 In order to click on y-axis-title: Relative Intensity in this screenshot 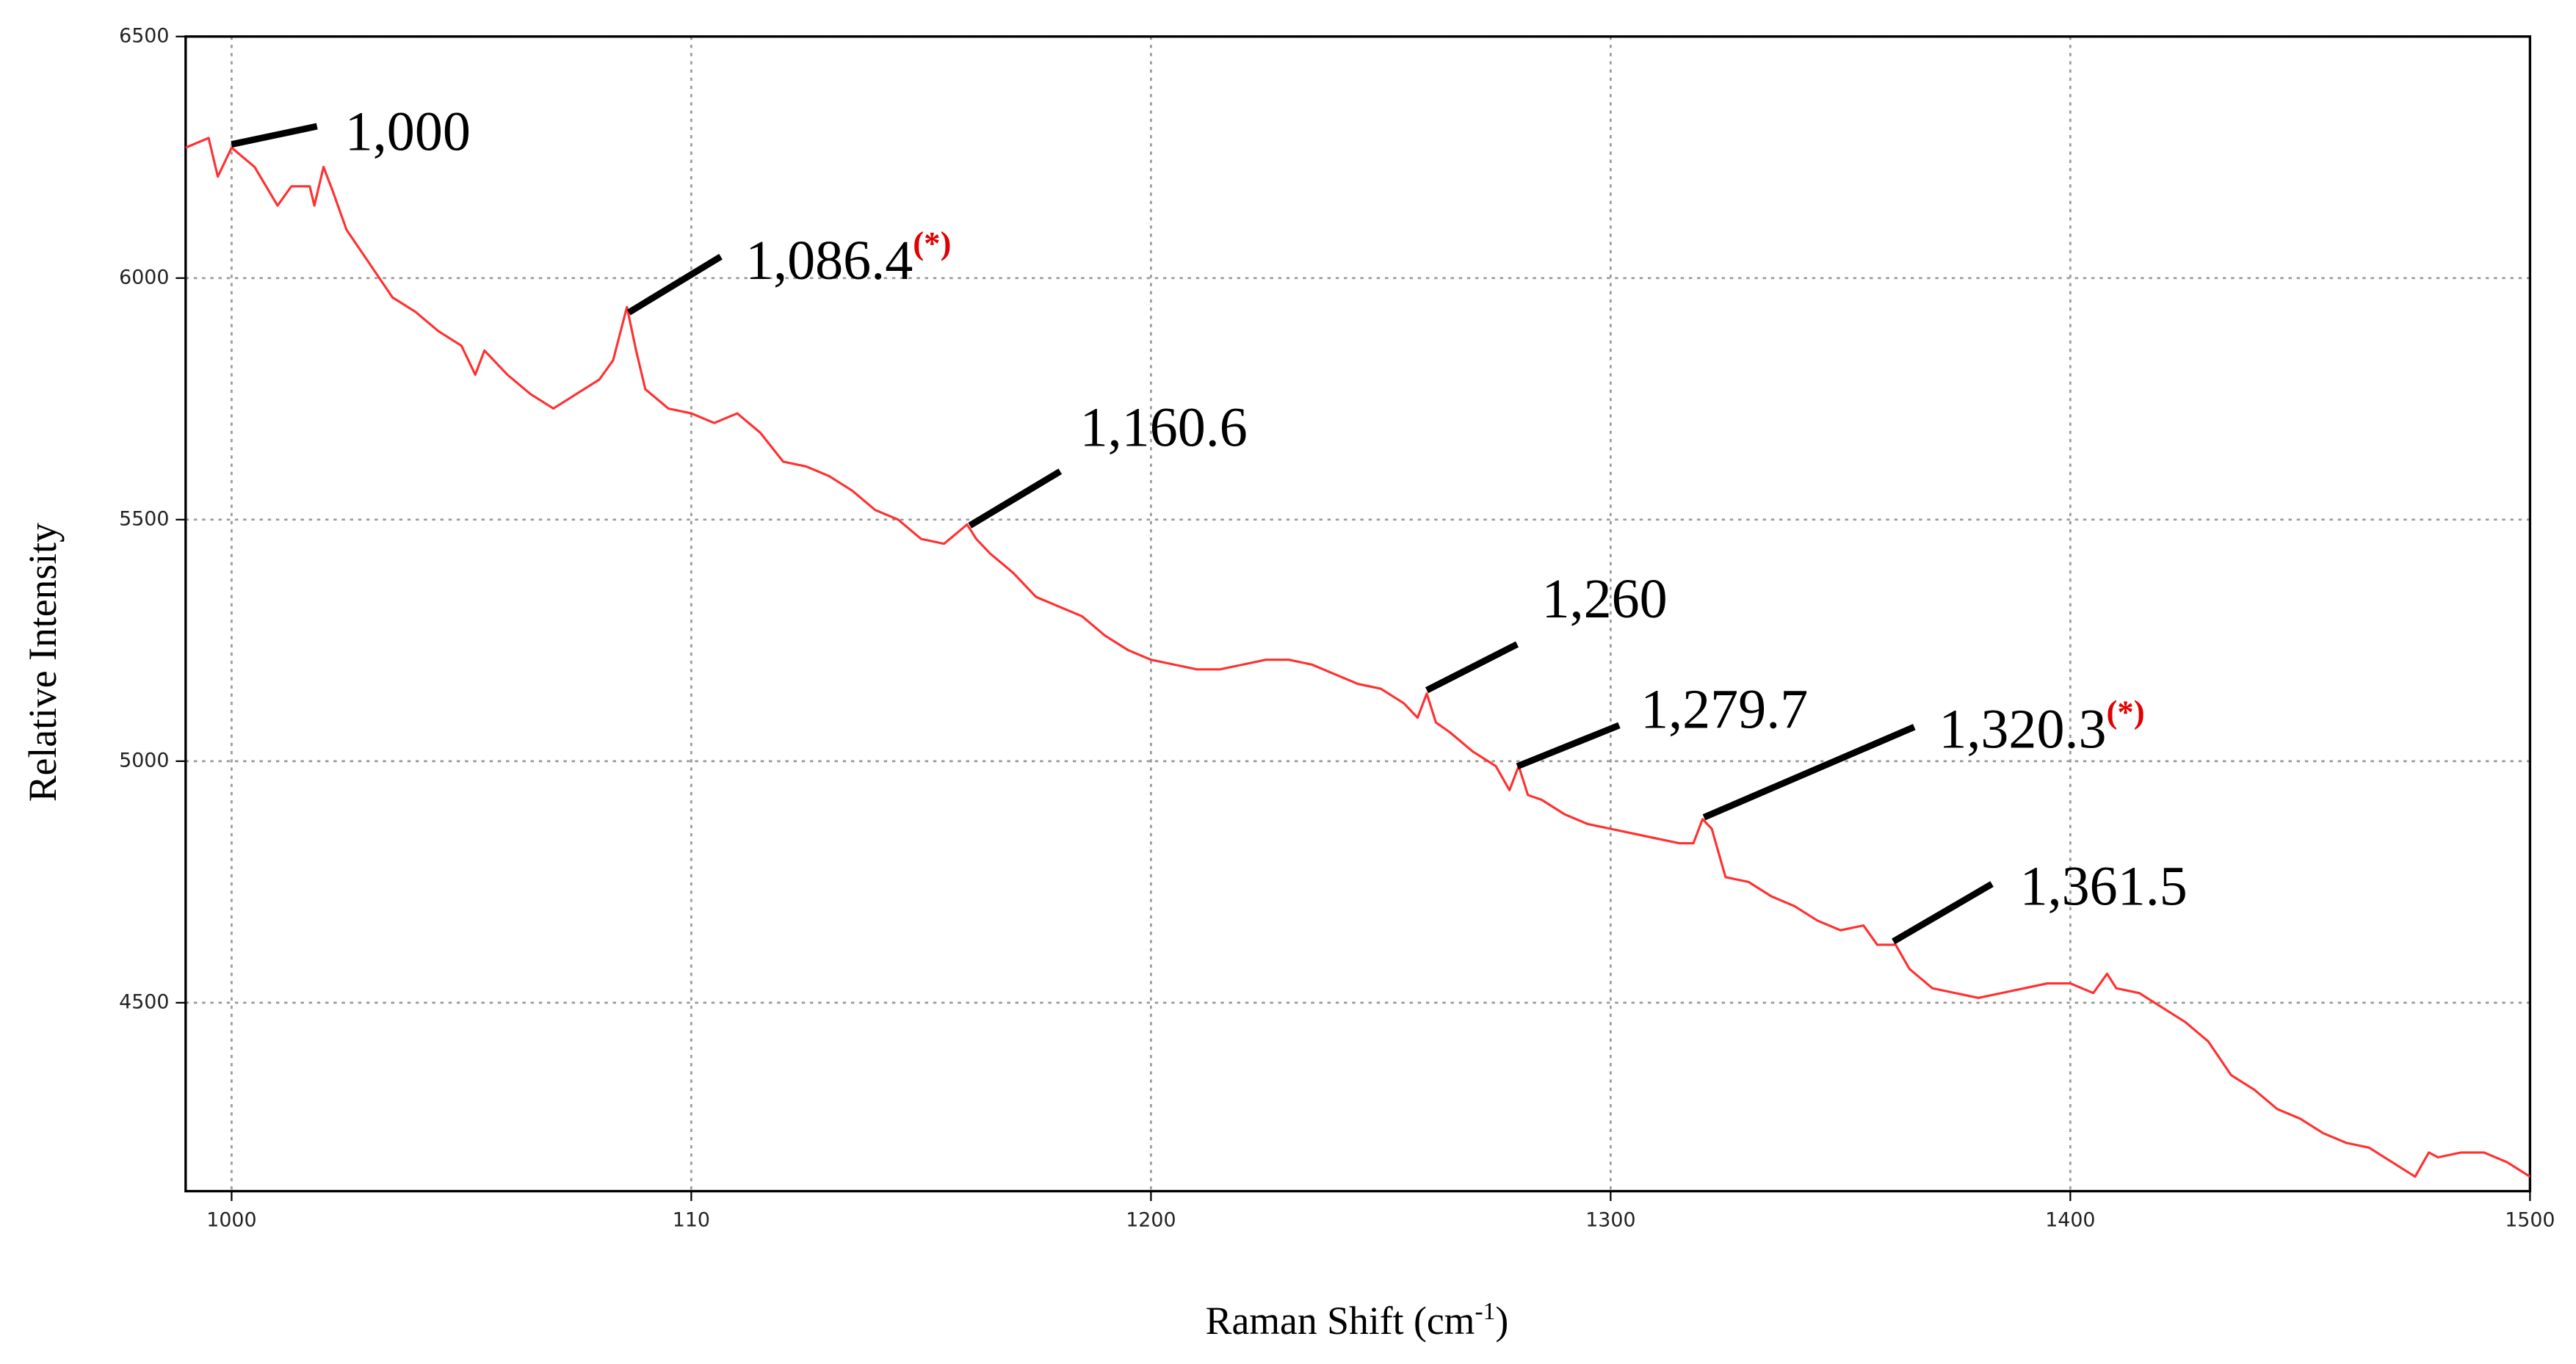, I will do `click(43, 662)`.